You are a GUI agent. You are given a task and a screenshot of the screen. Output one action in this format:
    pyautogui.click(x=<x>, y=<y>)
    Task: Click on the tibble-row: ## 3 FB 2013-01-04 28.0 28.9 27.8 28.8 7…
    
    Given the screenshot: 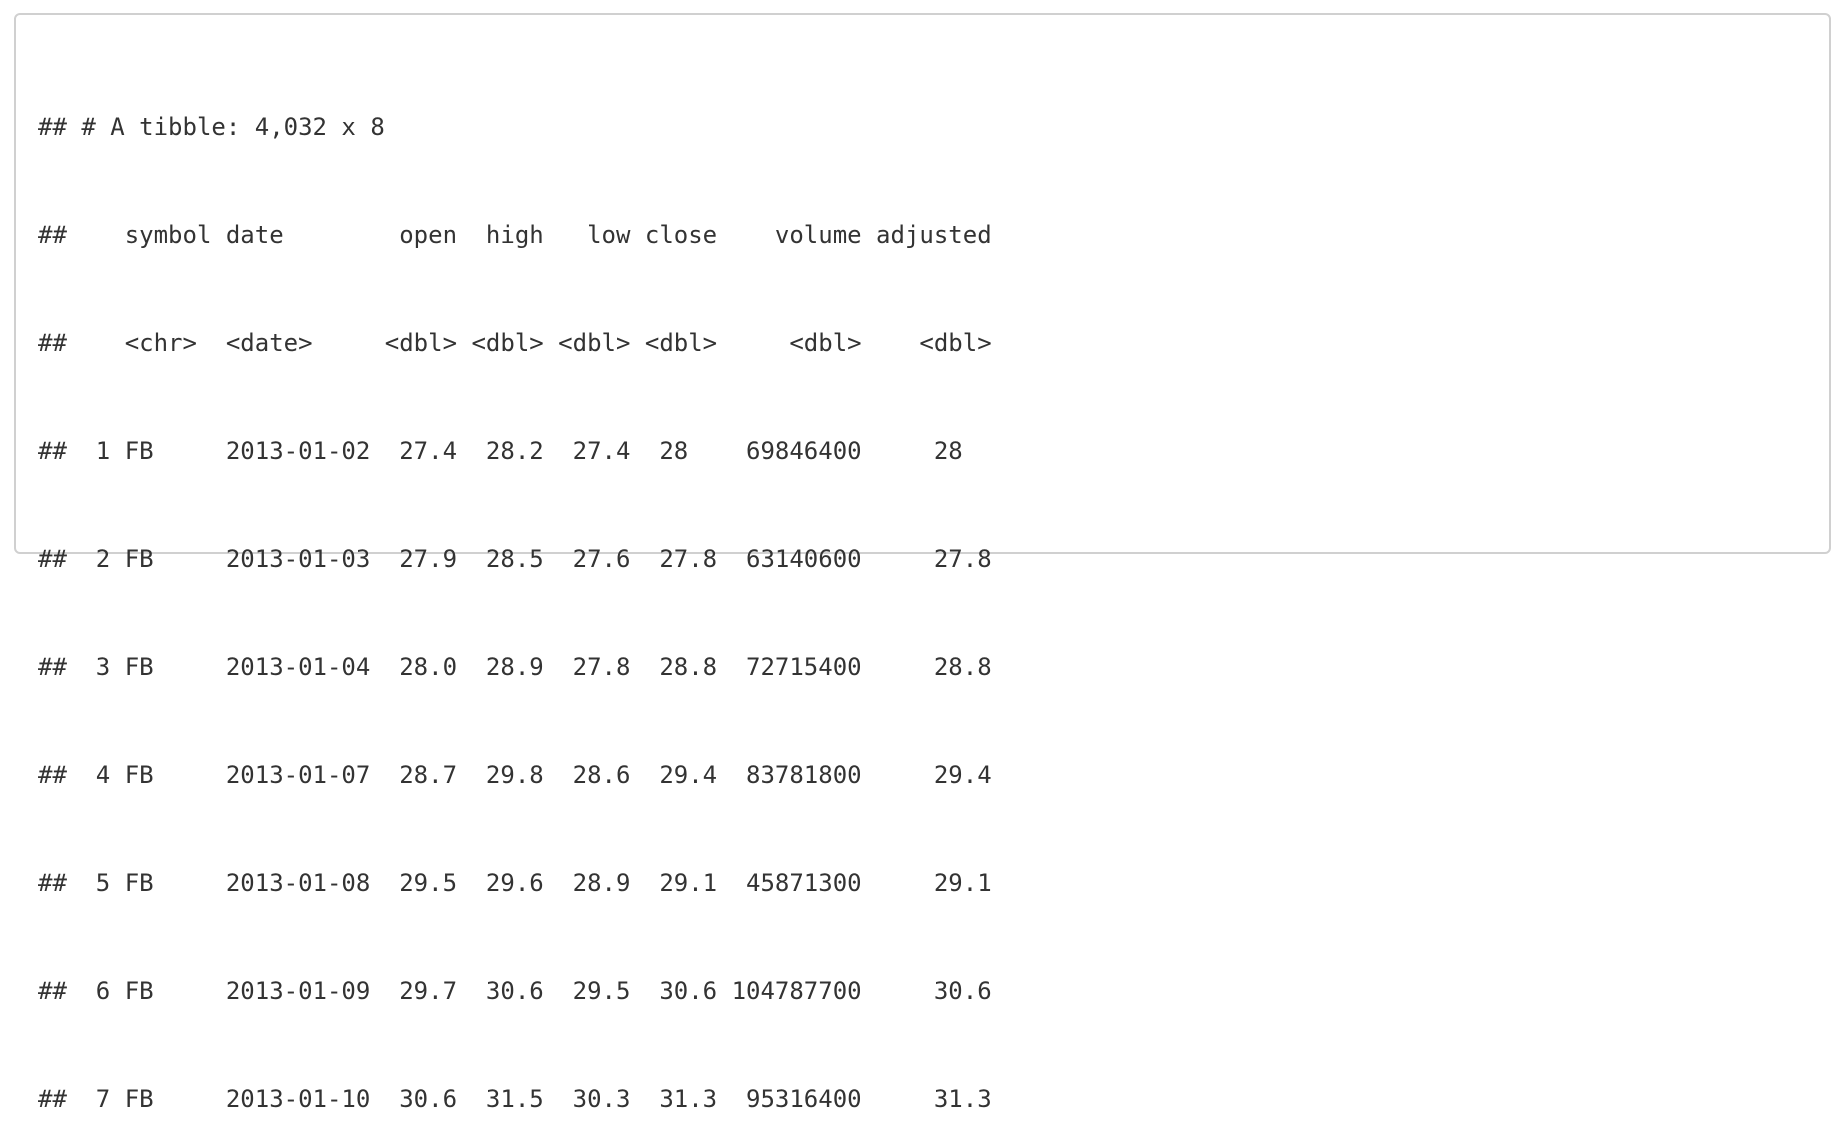 What is the action you would take?
    pyautogui.click(x=515, y=667)
    